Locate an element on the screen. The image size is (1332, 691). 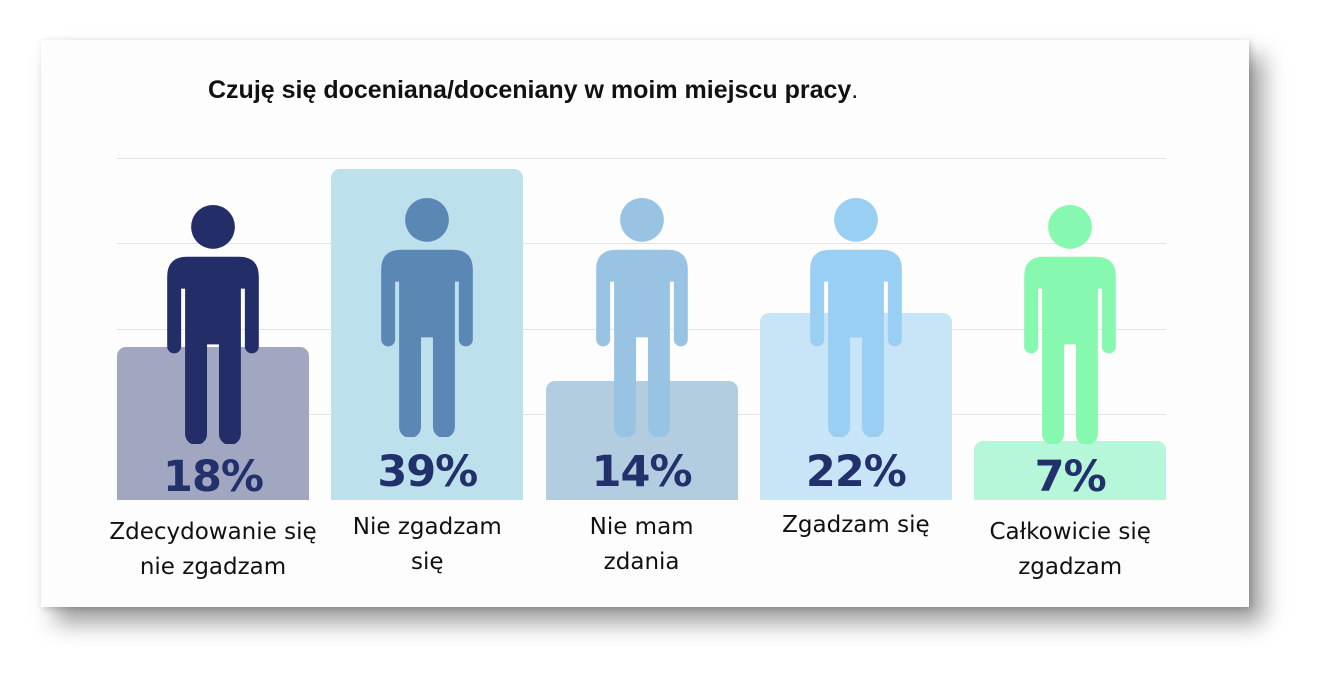
category-label-2: Nie zgadzam się is located at coordinates (427, 545).